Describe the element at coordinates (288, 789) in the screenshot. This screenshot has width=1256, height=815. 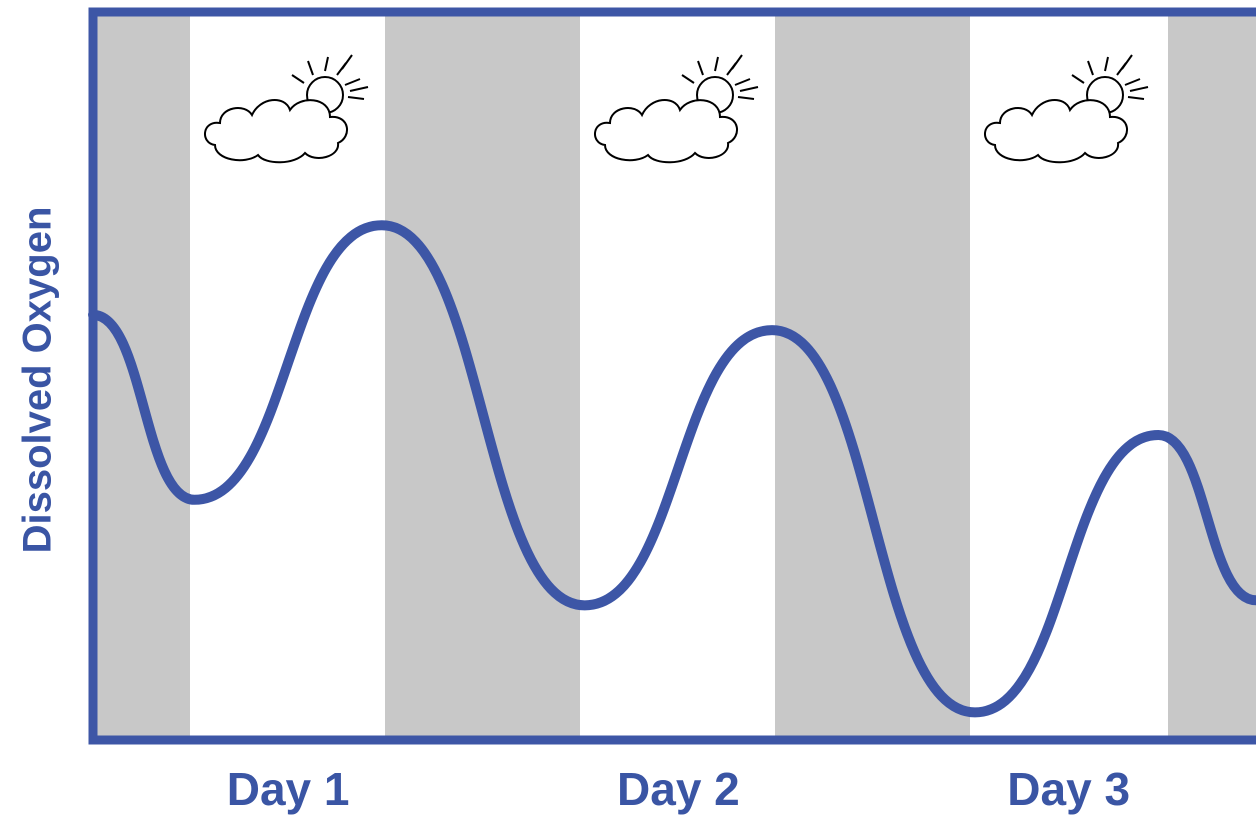
I see `x-tick-label: Day 1` at that location.